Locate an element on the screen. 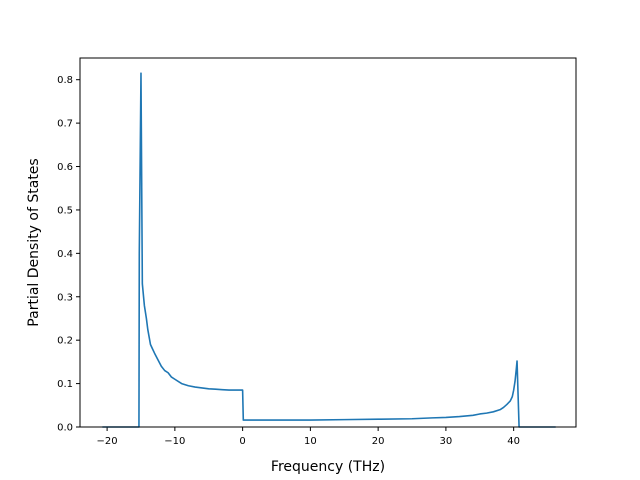 This screenshot has height=480, width=640. x-axis-label: Frequency (THz) is located at coordinates (328, 467).